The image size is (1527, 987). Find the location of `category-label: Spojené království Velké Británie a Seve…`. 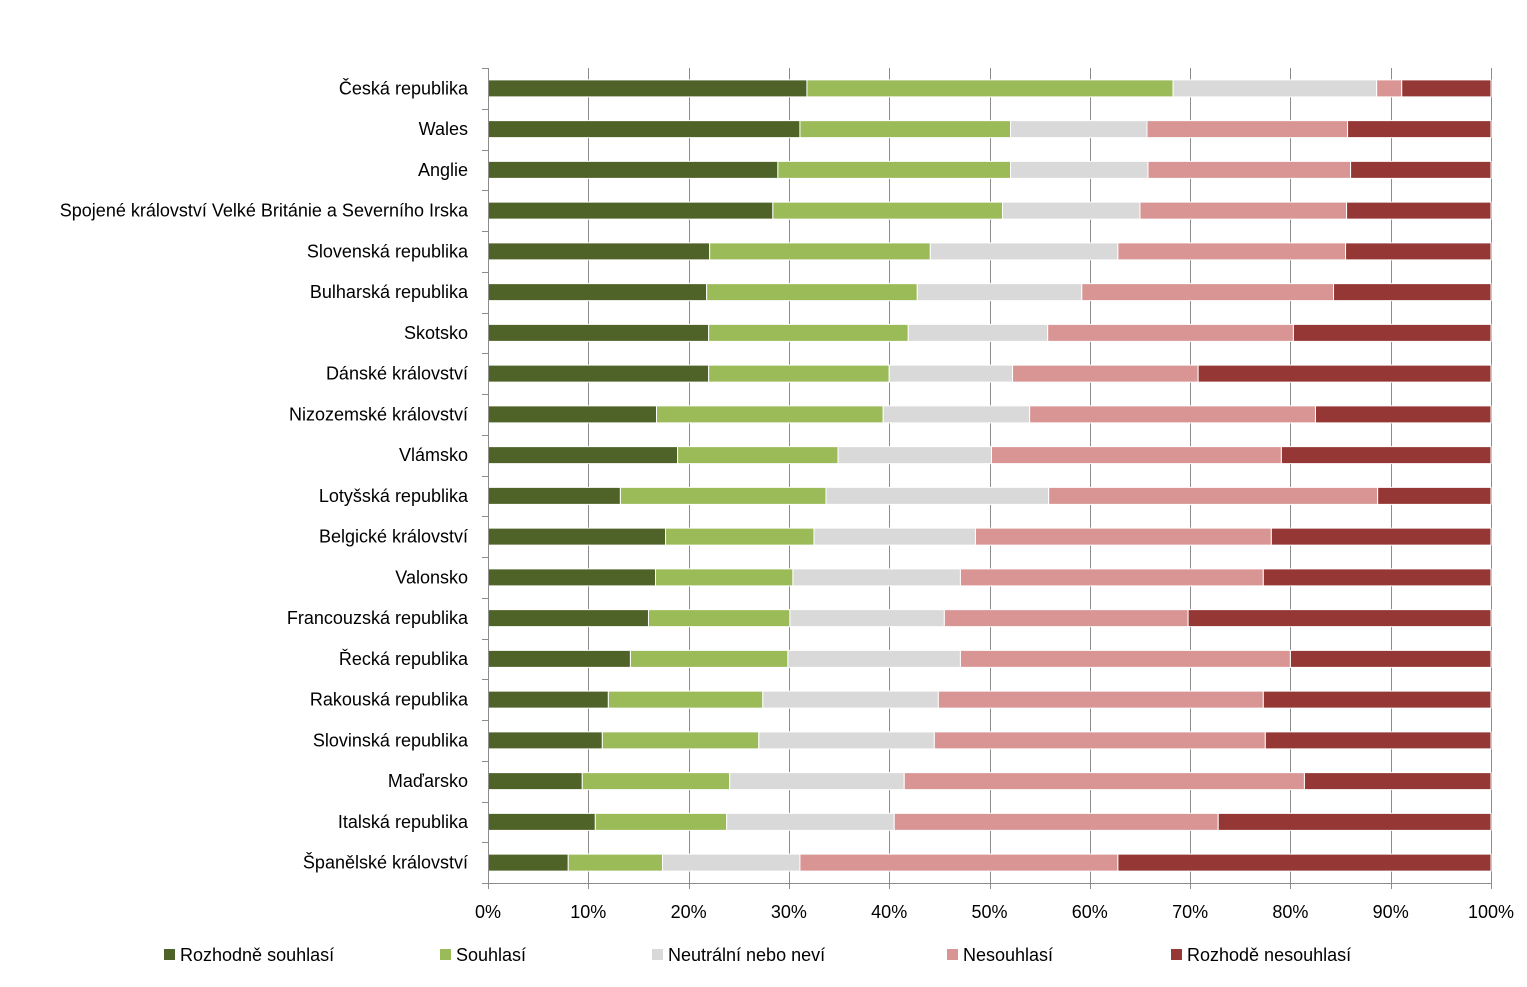

category-label: Spojené království Velké Británie a Seve… is located at coordinates (264, 211).